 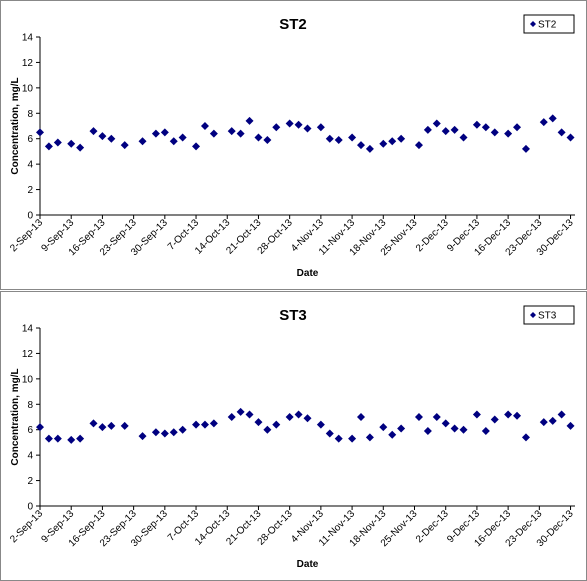 What do you see at coordinates (28, 63) in the screenshot?
I see `y-tick-label: 12` at bounding box center [28, 63].